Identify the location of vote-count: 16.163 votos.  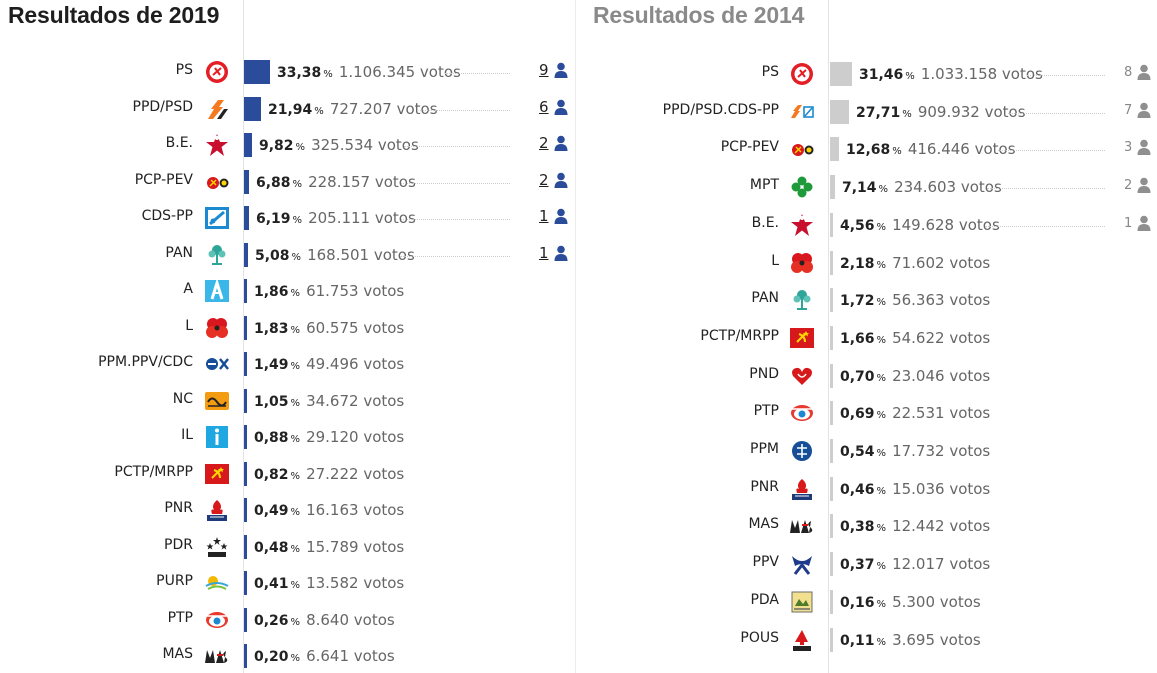
(355, 510).